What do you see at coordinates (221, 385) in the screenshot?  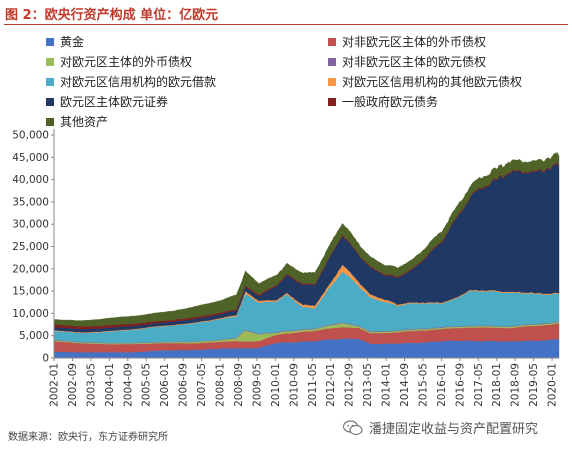 I see `x-tick-label: 2008-01` at bounding box center [221, 385].